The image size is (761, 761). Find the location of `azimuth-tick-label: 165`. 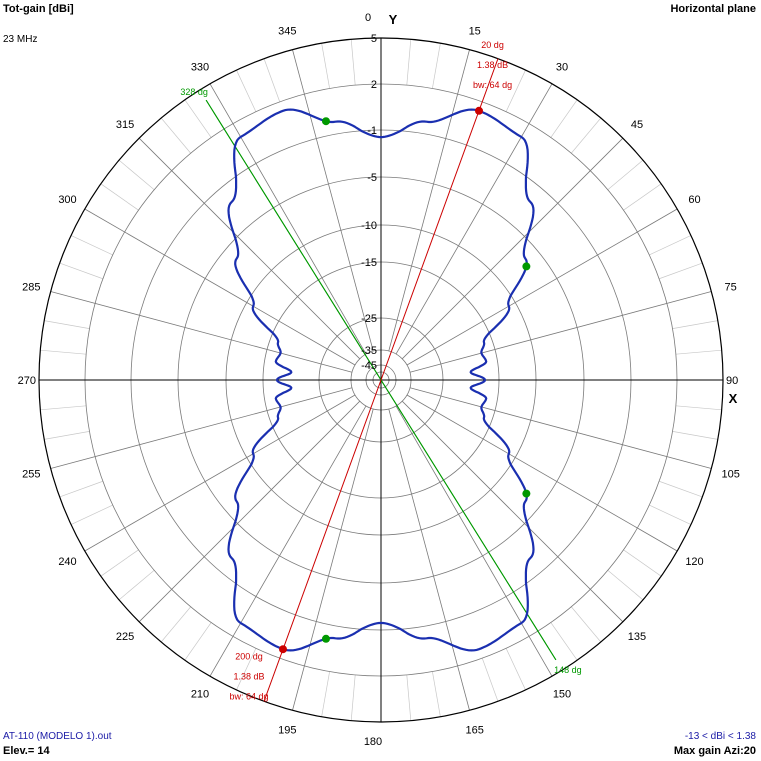

azimuth-tick-label: 165 is located at coordinates (475, 731).